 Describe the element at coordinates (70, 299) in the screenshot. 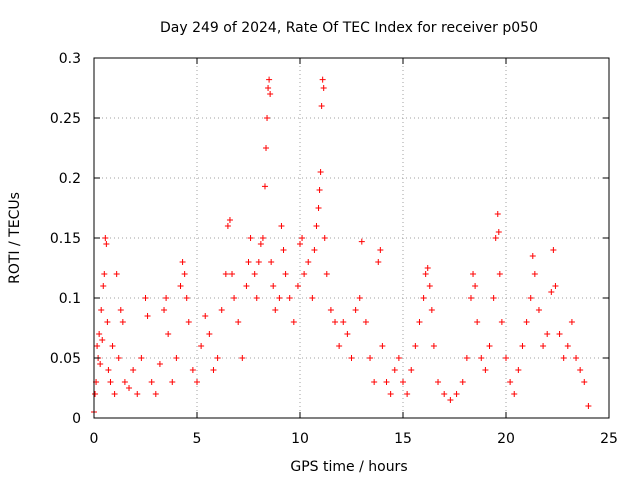

I see `y-tick-label: 0.1` at that location.